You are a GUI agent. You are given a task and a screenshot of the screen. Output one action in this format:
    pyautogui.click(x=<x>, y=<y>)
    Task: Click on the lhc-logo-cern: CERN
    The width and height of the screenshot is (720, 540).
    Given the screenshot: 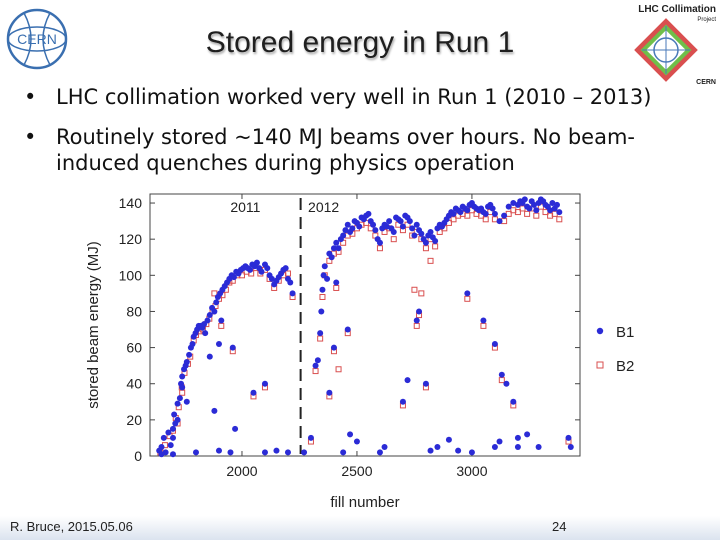 What is the action you would take?
    pyautogui.click(x=706, y=82)
    